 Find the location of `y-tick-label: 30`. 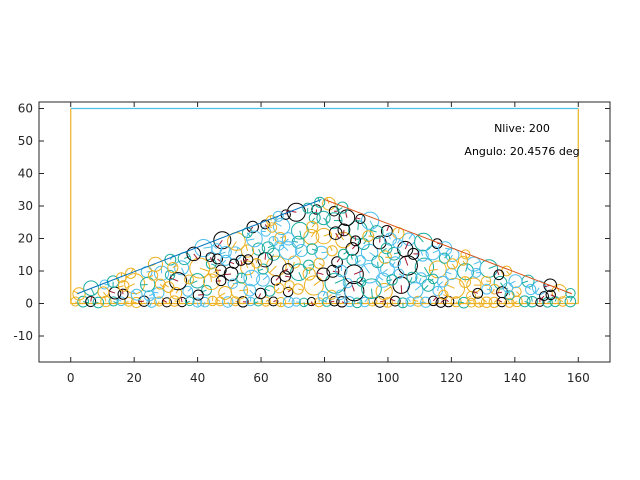

y-tick-label: 30 is located at coordinates (25, 206).